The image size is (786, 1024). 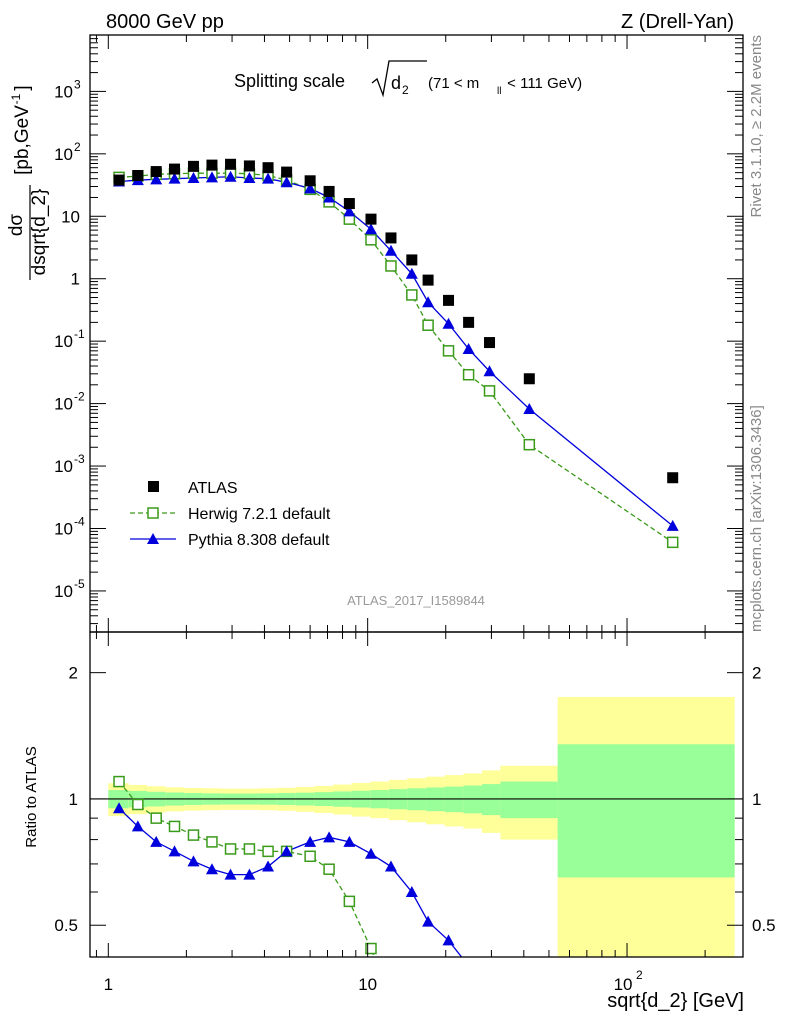 I want to click on title-cut-end: < 111 GeV), so click(x=542, y=83).